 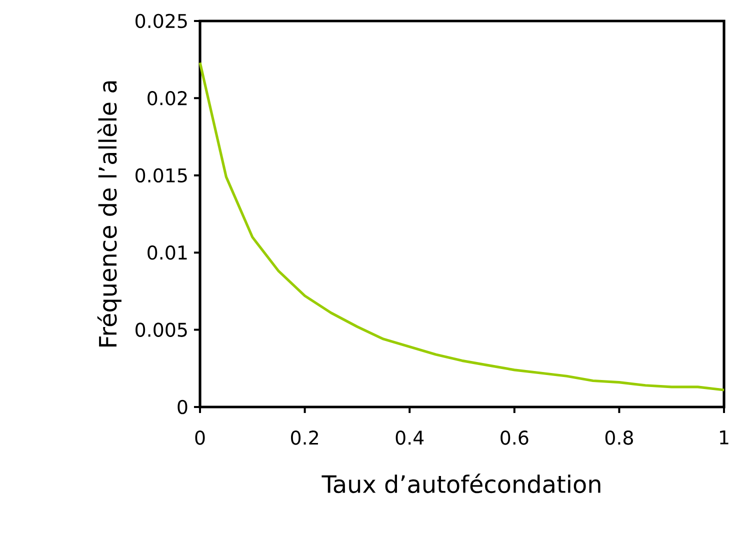 I want to click on x-tick-label: 0.4, so click(x=410, y=437).